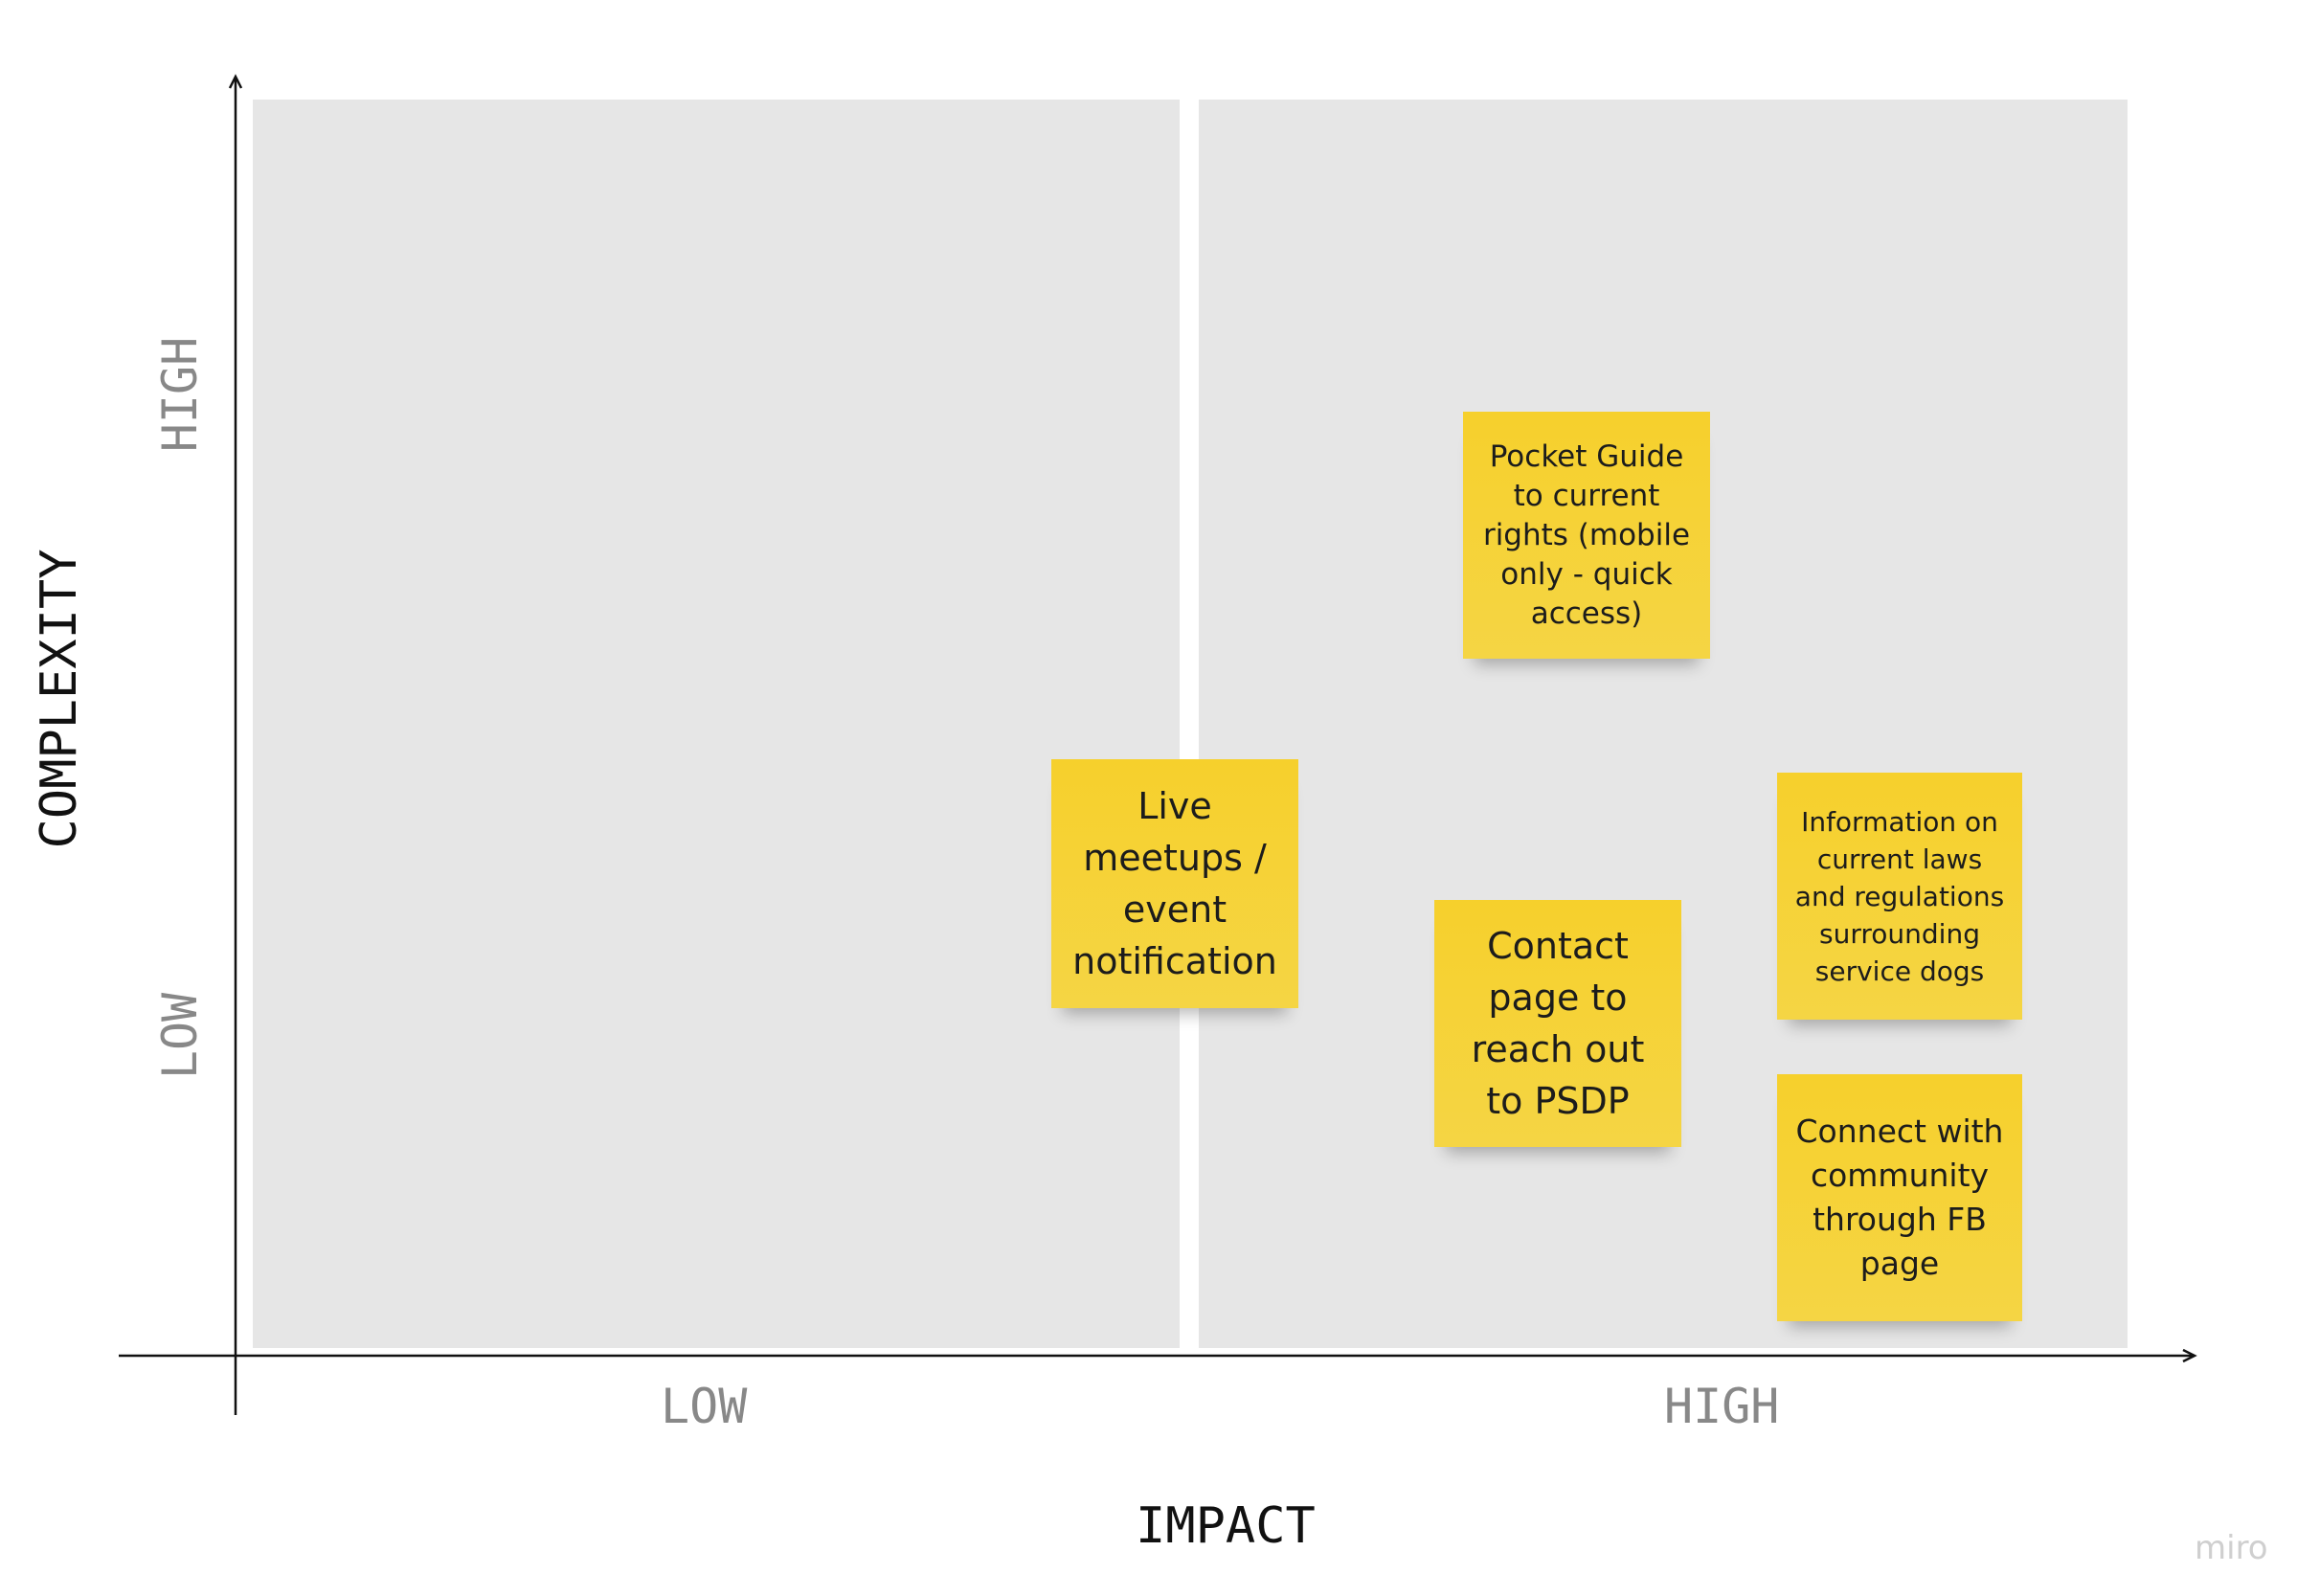 This screenshot has width=2297, height=1596. Describe the element at coordinates (180, 1036) in the screenshot. I see `y-axis-low-label: LOW` at that location.